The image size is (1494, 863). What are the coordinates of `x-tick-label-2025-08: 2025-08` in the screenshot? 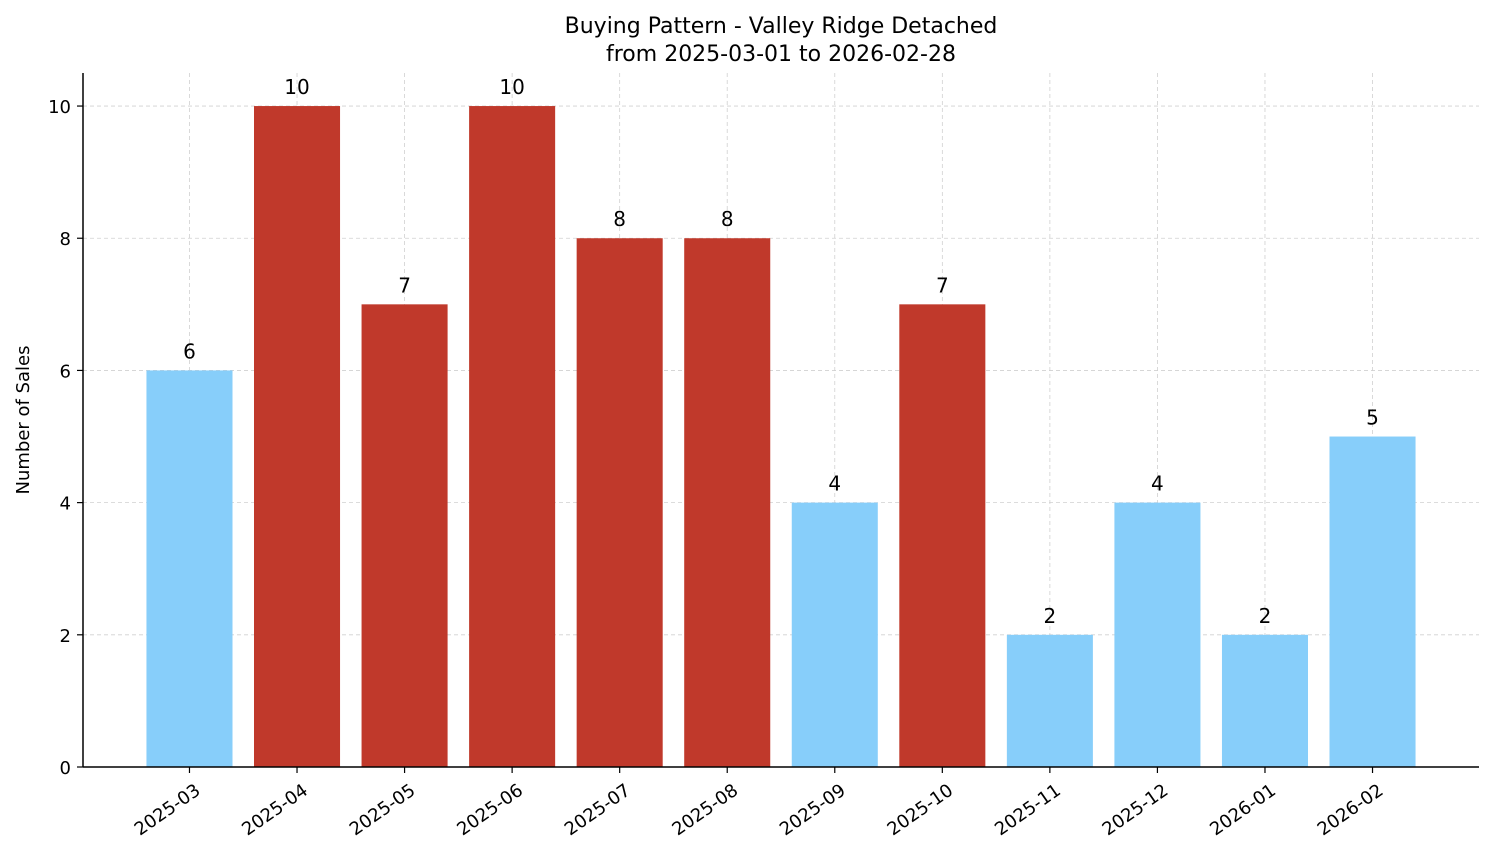 It's located at (705, 810).